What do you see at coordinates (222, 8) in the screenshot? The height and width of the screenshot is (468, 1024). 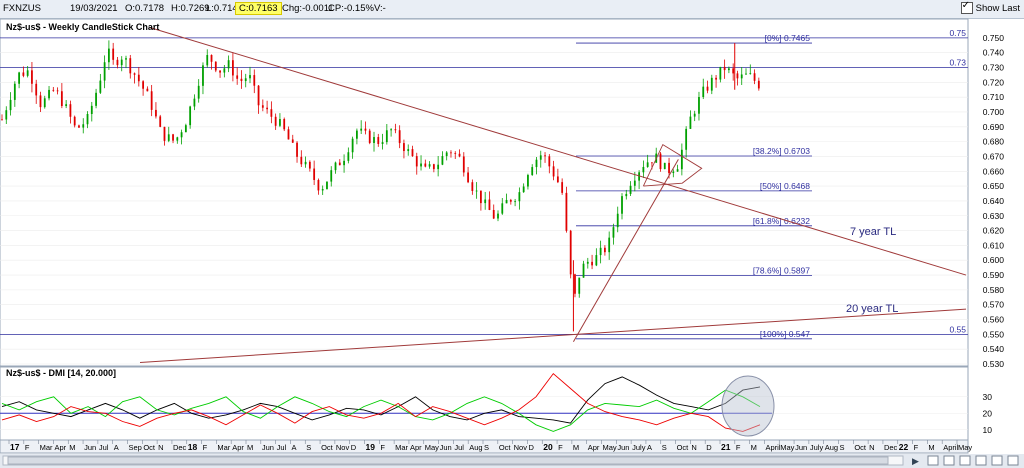 I see `low-label: L:0.714` at bounding box center [222, 8].